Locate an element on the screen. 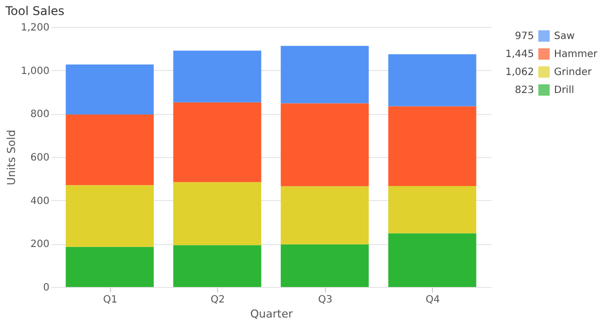  text: 1,445 is located at coordinates (519, 54).